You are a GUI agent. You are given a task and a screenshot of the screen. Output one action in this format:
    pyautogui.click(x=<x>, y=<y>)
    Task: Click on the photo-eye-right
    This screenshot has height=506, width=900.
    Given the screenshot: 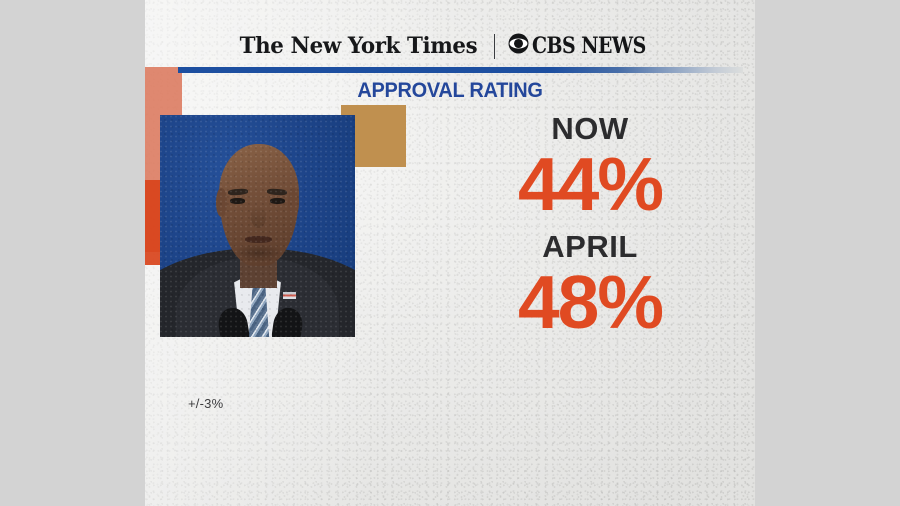 What is the action you would take?
    pyautogui.click(x=277, y=201)
    